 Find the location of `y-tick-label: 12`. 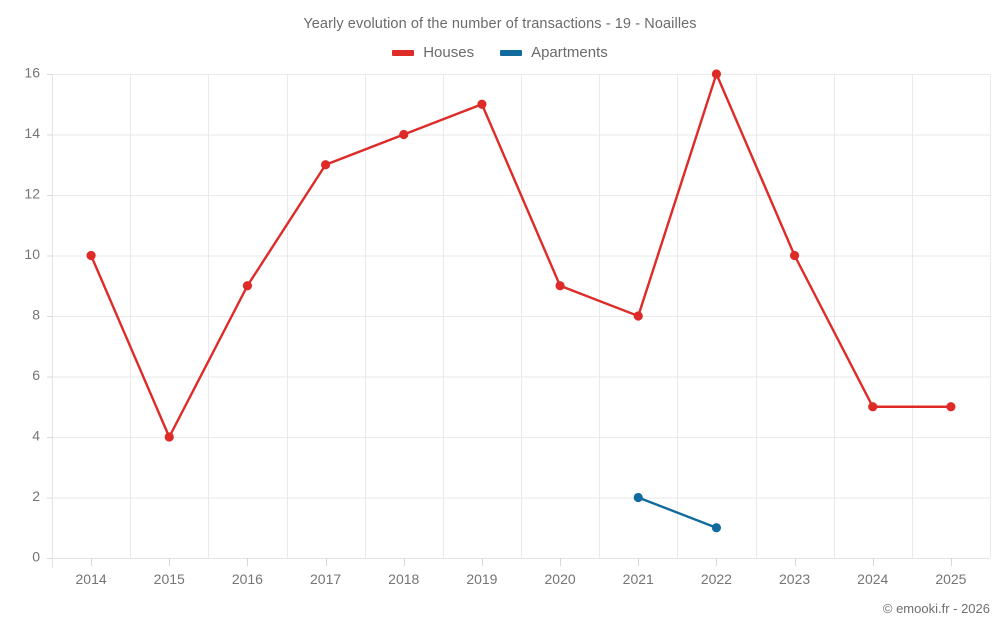

y-tick-label: 12 is located at coordinates (32, 194).